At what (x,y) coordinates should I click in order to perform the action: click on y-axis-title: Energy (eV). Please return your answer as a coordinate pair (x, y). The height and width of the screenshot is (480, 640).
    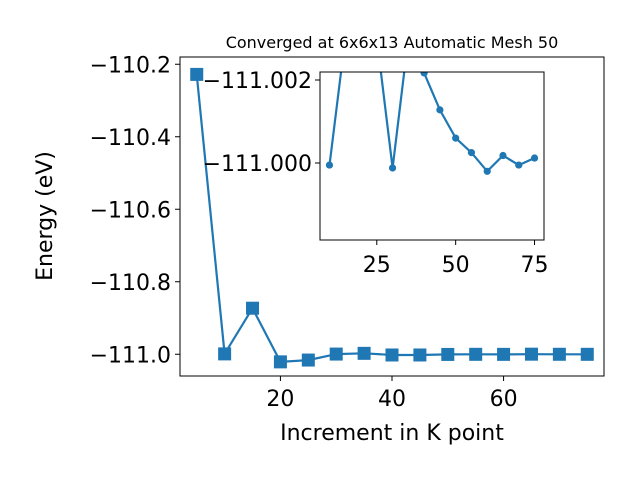
    Looking at the image, I should click on (45, 216).